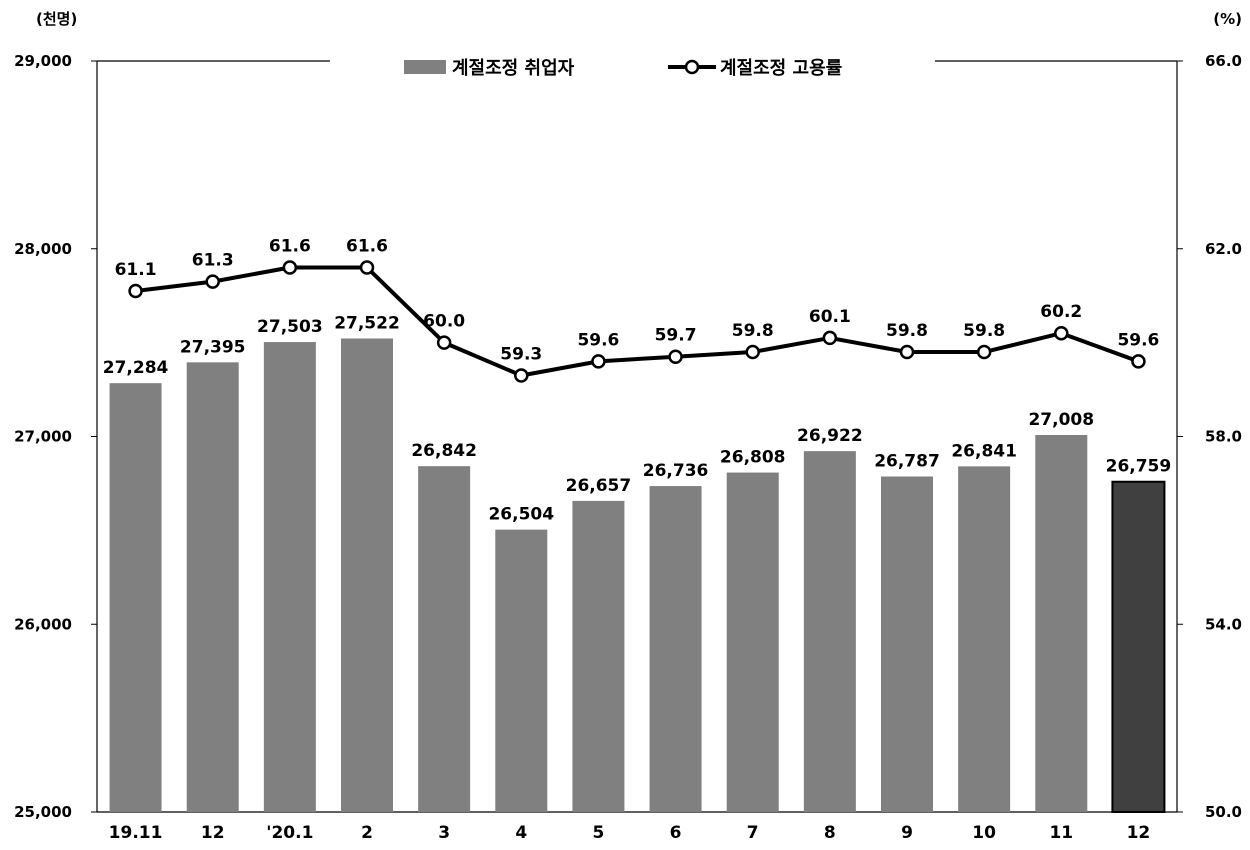 Image resolution: width=1250 pixels, height=850 pixels. Describe the element at coordinates (43, 61) in the screenshot. I see `left-tick-label-4: 29,000` at that location.